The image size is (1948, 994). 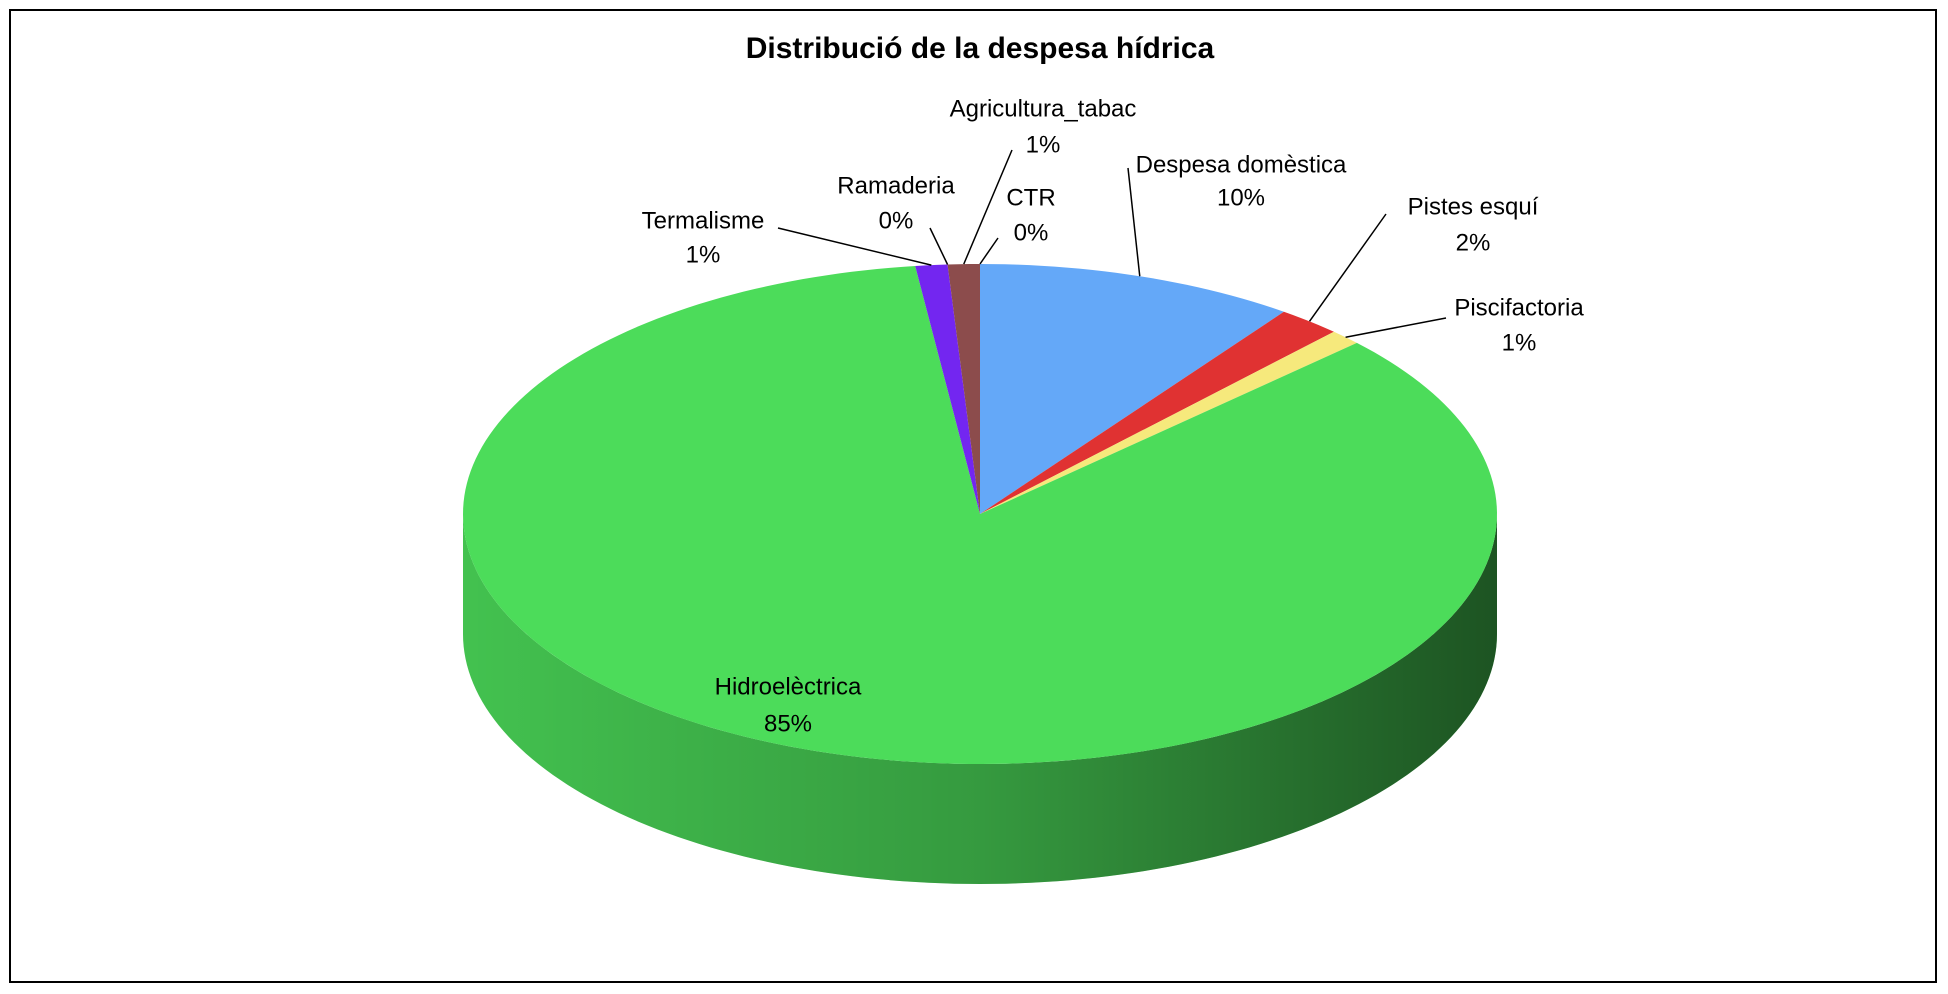 What do you see at coordinates (1241, 164) in the screenshot?
I see `slice-label-name: Despesa domèstica` at bounding box center [1241, 164].